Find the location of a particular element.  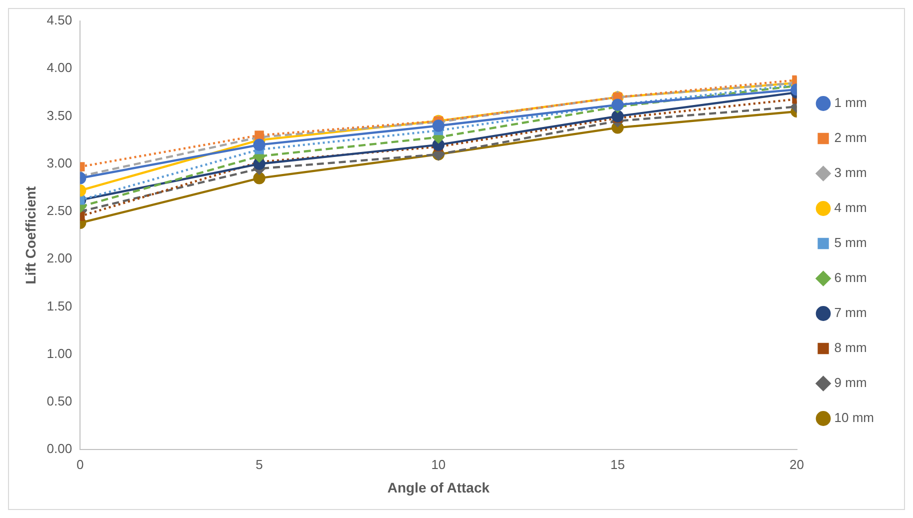

y-tick-label: 2.50 is located at coordinates (59, 210).